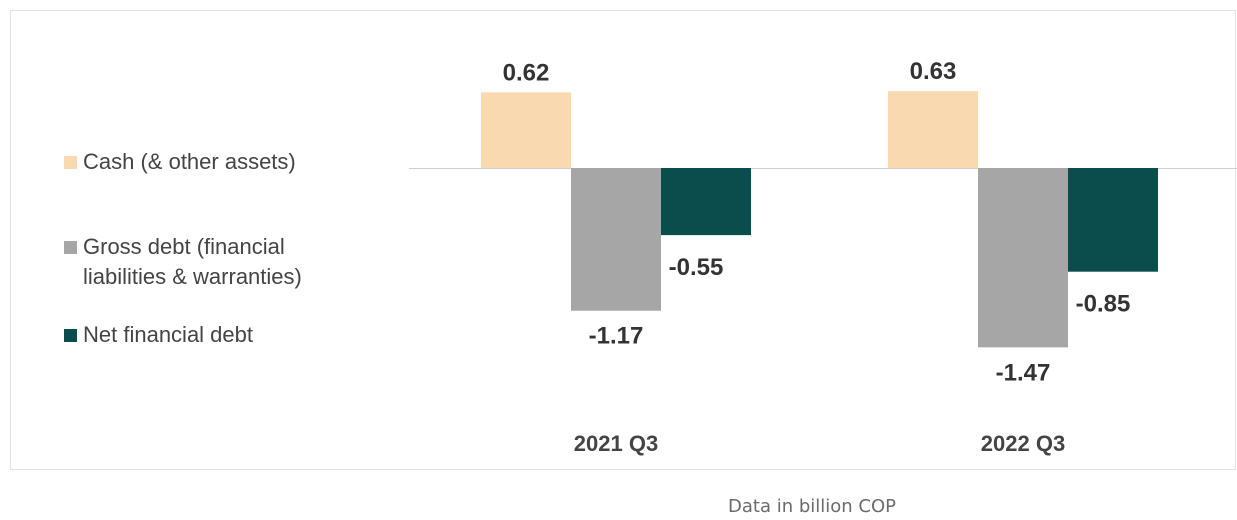 The height and width of the screenshot is (520, 1237). Describe the element at coordinates (168, 334) in the screenshot. I see `legend-label-net-debt: Net financial debt` at that location.